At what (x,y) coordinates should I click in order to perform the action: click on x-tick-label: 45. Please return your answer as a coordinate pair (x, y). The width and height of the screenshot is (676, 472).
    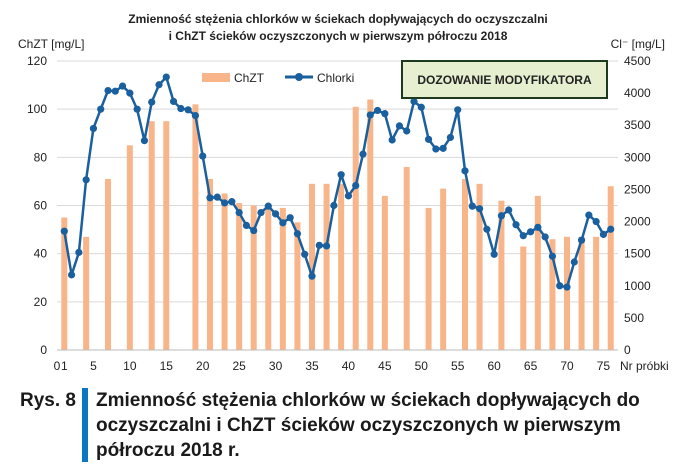
    Looking at the image, I should click on (385, 366).